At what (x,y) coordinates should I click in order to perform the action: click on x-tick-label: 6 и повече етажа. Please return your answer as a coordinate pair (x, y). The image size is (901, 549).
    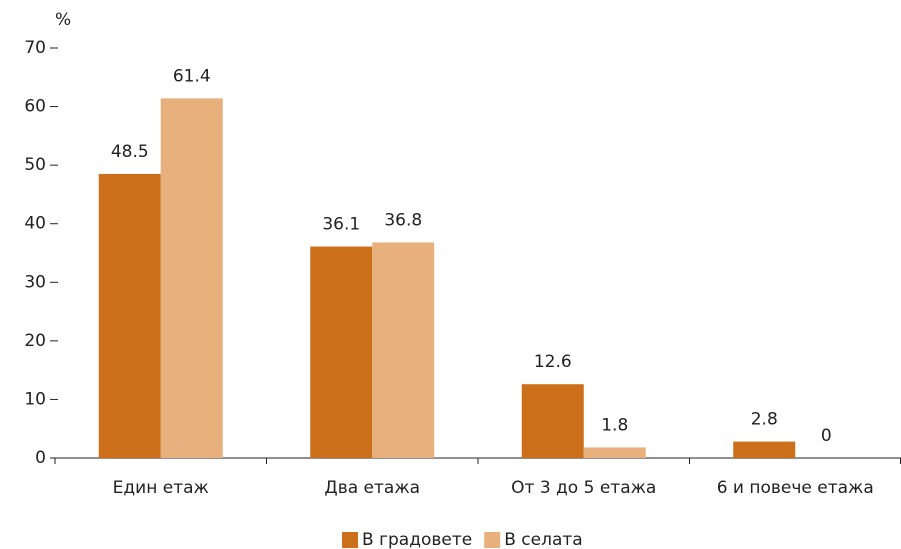
    Looking at the image, I should click on (795, 488).